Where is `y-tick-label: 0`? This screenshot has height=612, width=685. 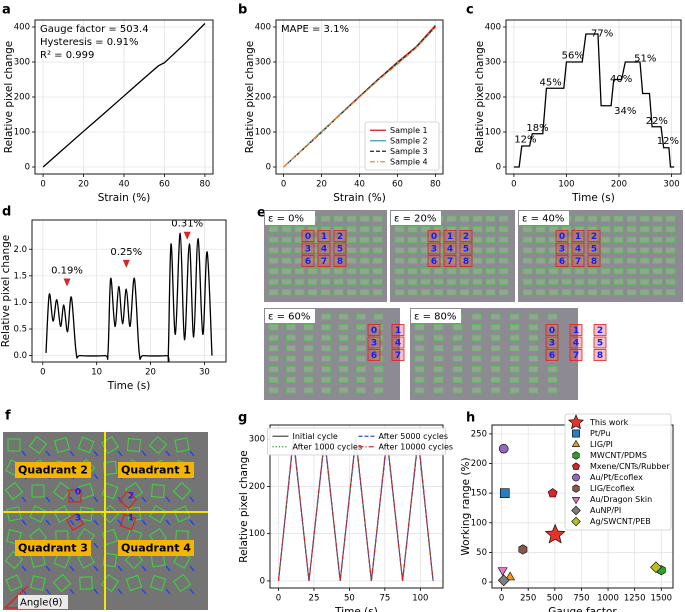
y-tick-label: 0 is located at coordinates (498, 168).